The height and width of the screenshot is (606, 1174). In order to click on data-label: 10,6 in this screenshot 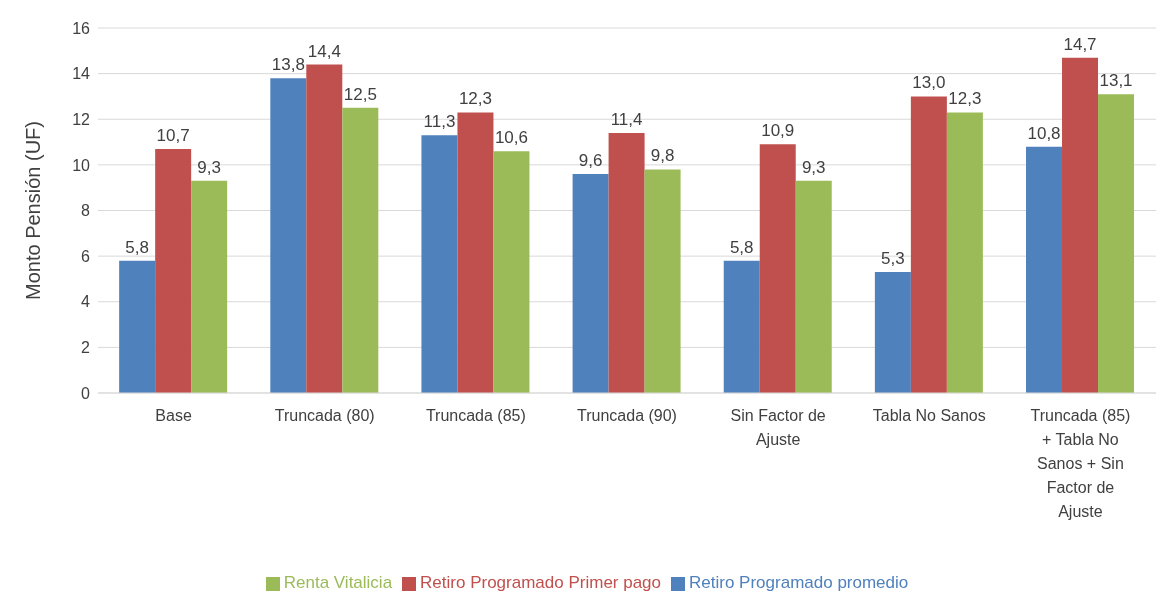, I will do `click(511, 138)`.